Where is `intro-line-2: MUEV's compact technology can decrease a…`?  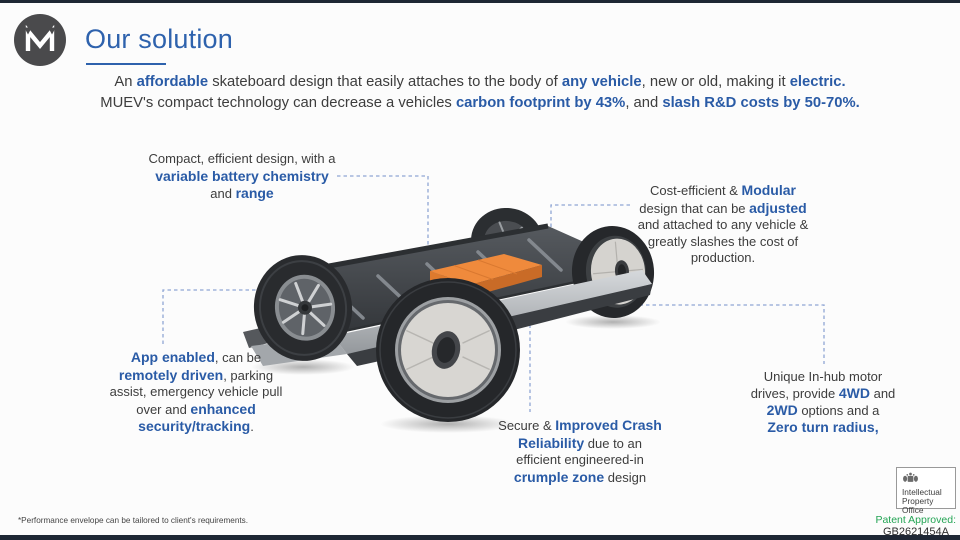
intro-line-2: MUEV's compact technology can decrease a… is located at coordinates (480, 103).